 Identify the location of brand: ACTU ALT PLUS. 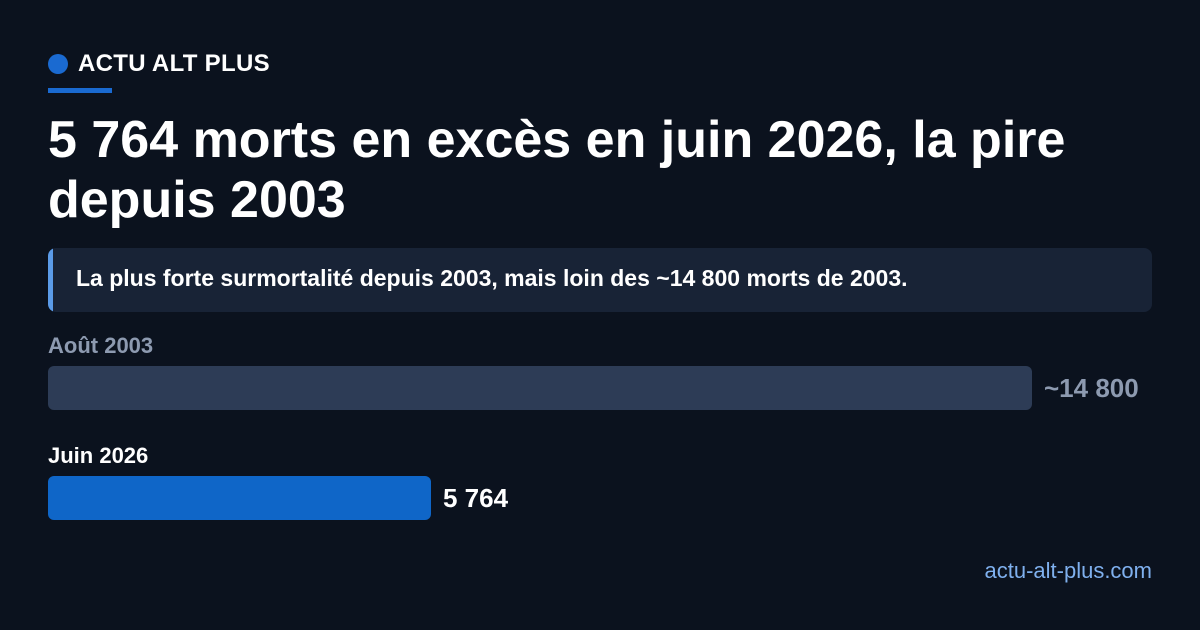
(159, 64).